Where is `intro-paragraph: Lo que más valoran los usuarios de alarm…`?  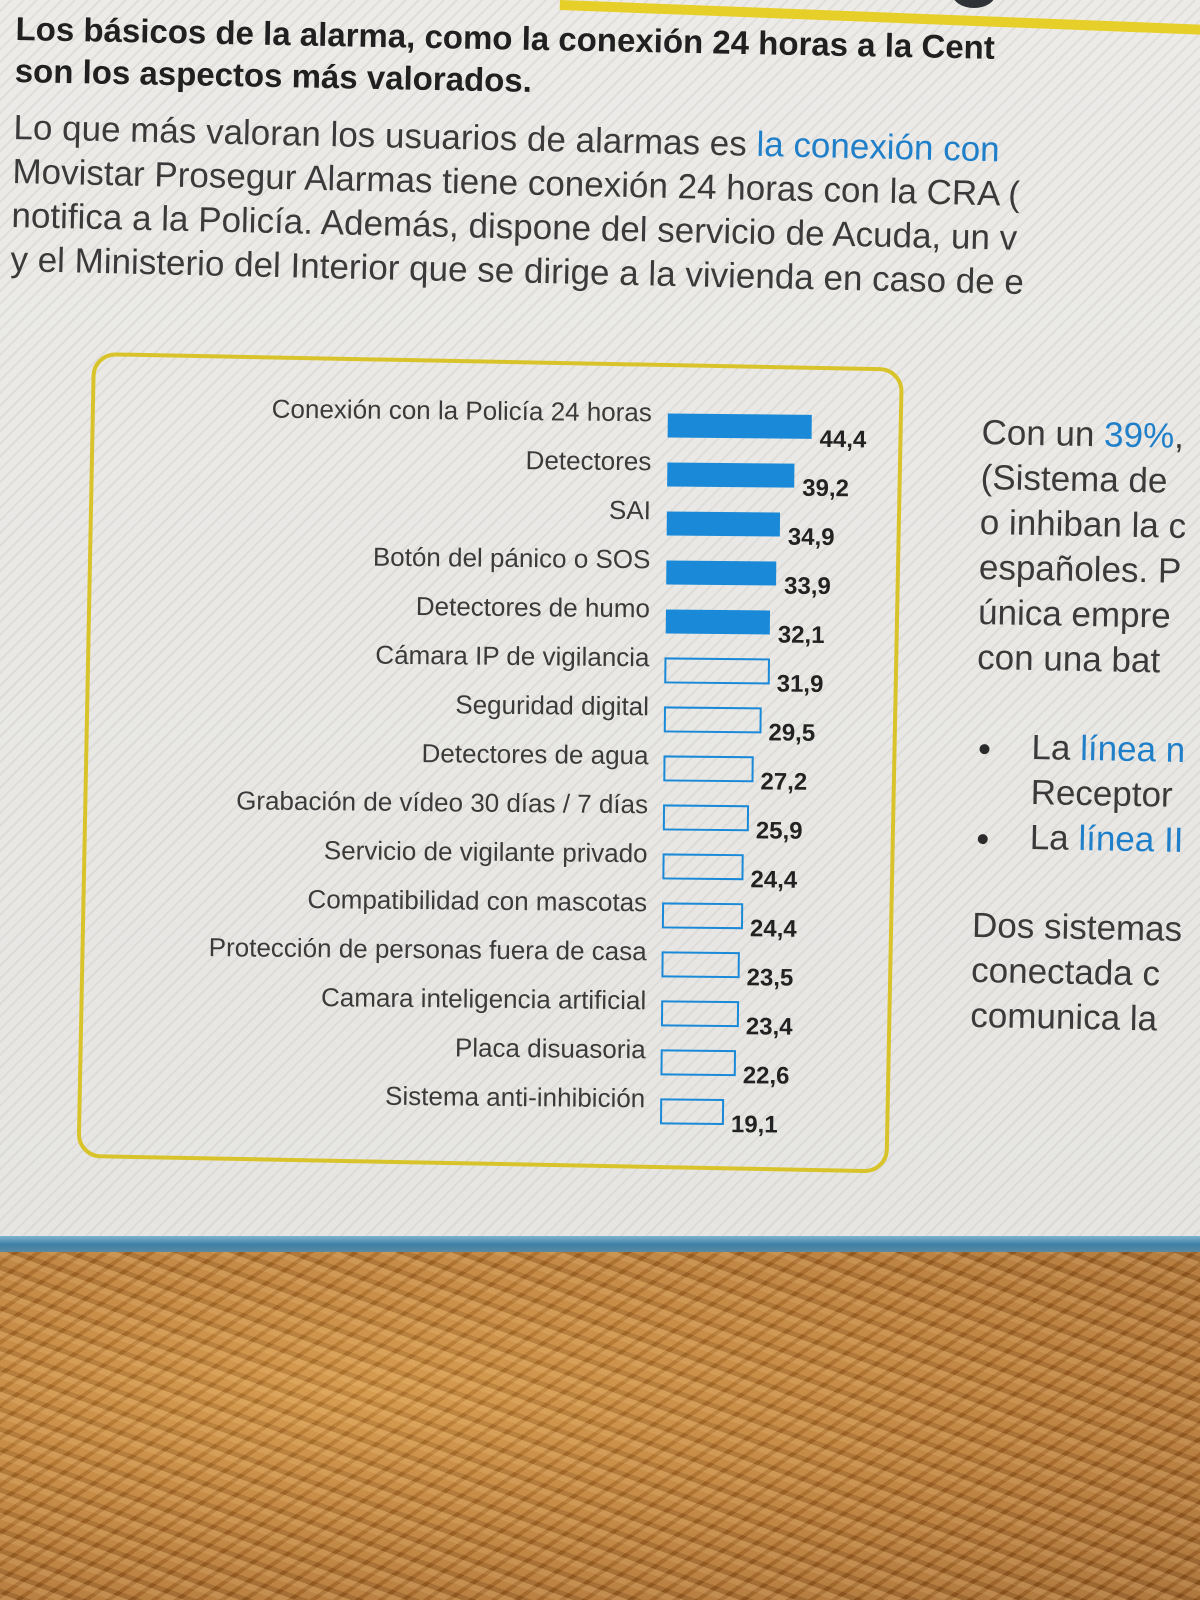 intro-paragraph: Lo que más valoran los usuarios de alarm… is located at coordinates (605, 208).